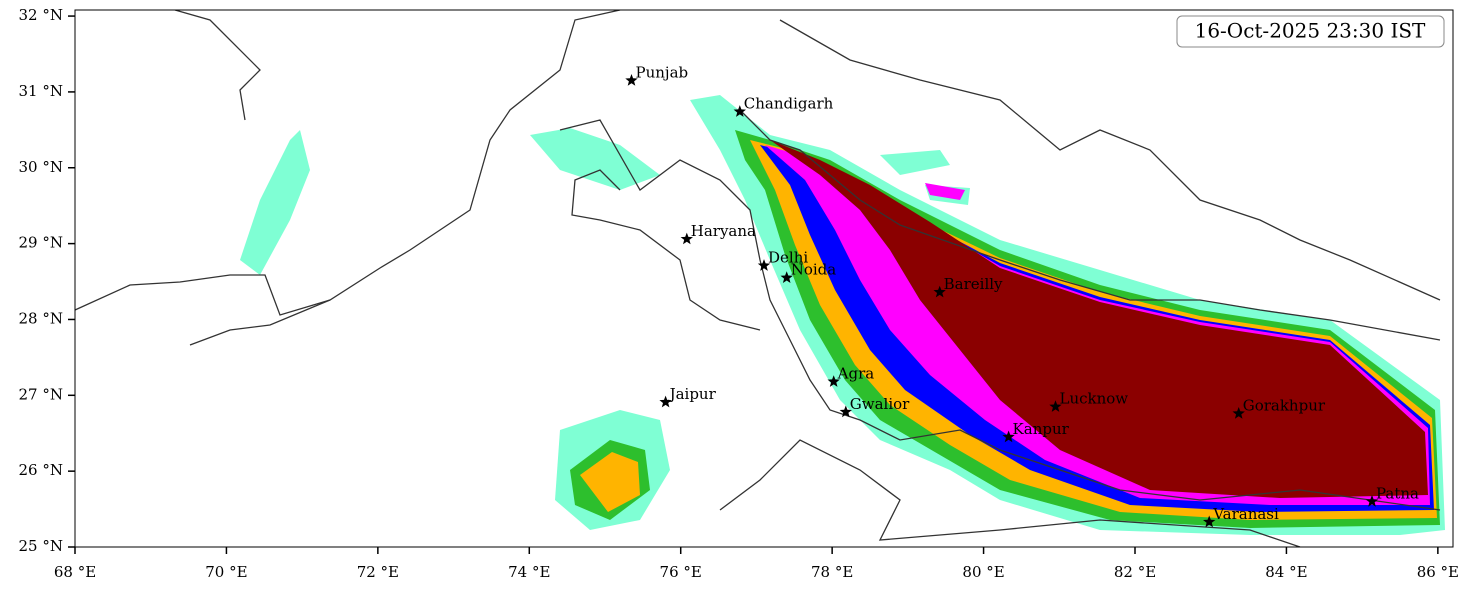  I want to click on timestamp: 16-Oct-2025 23:30 IST, so click(1310, 31).